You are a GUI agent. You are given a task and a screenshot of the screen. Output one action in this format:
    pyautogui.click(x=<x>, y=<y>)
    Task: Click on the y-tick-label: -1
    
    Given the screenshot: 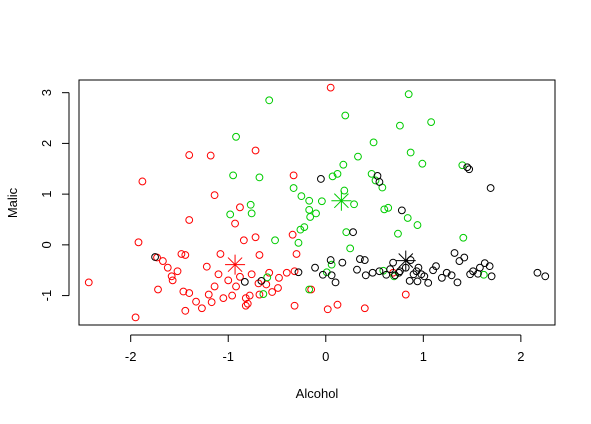 What is the action you would take?
    pyautogui.click(x=46, y=296)
    